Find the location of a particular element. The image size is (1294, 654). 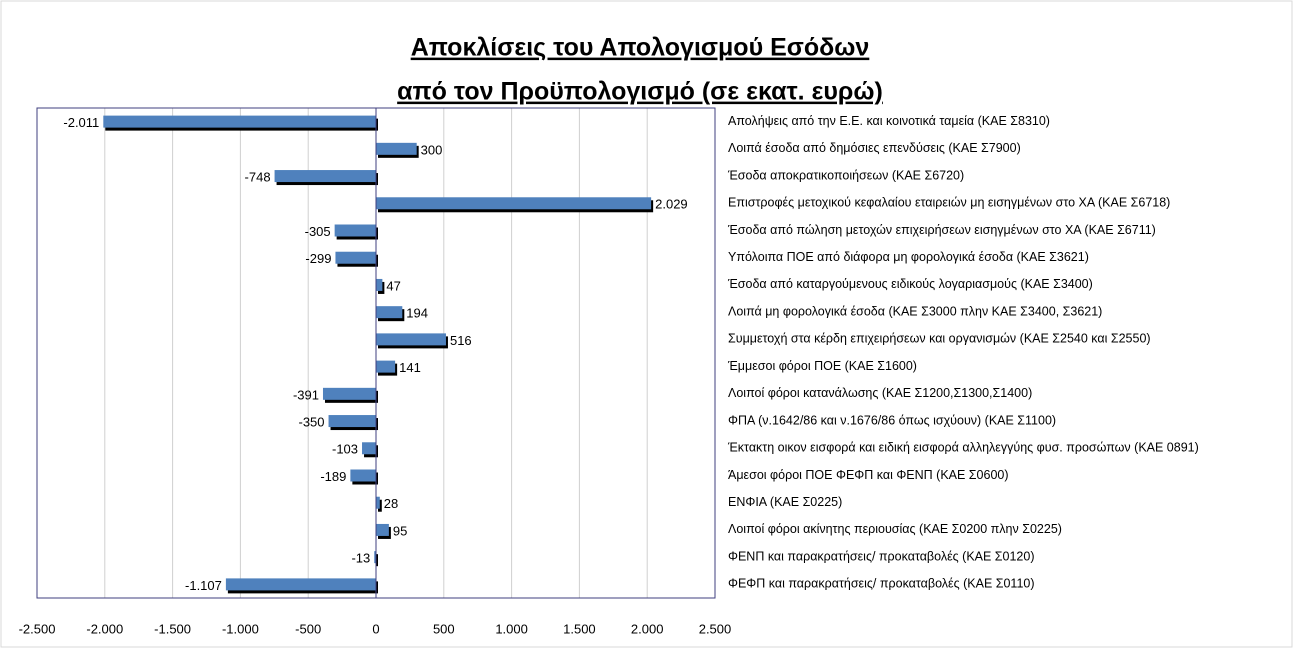

value-label: 300 is located at coordinates (432, 149).